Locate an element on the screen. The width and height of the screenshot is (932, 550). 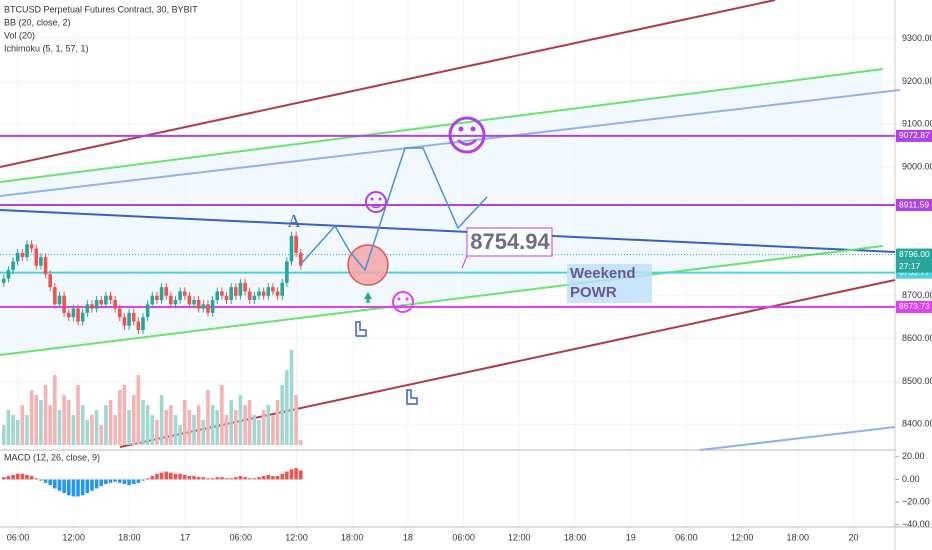
macd-tick-label: −40.00 is located at coordinates (916, 524).